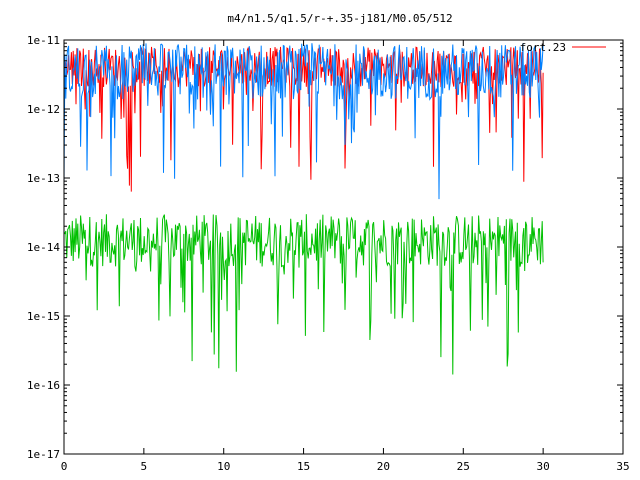 This screenshot has height=480, width=640. Describe the element at coordinates (339, 18) in the screenshot. I see `chart-title: m4/n1.5/q1.5/r-+.35-j181/M0.05/512` at that location.